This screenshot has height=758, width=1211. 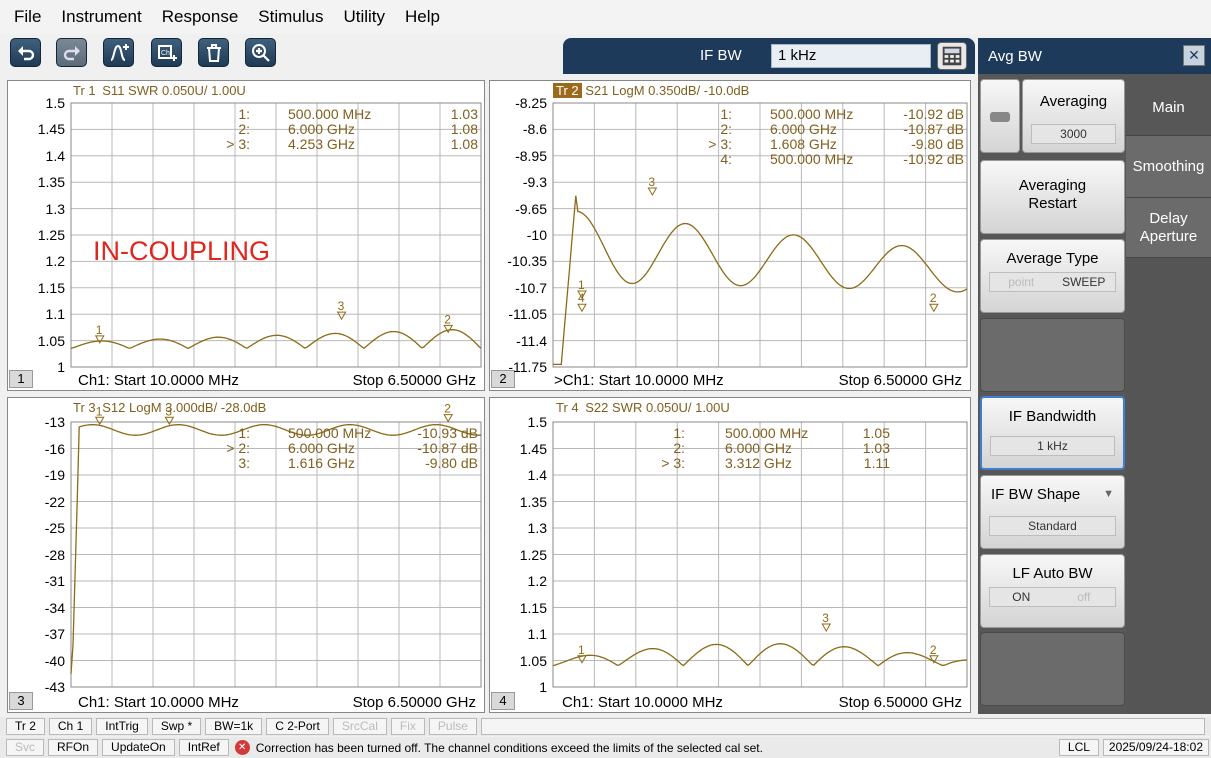 I want to click on trace-line, so click(x=760, y=655).